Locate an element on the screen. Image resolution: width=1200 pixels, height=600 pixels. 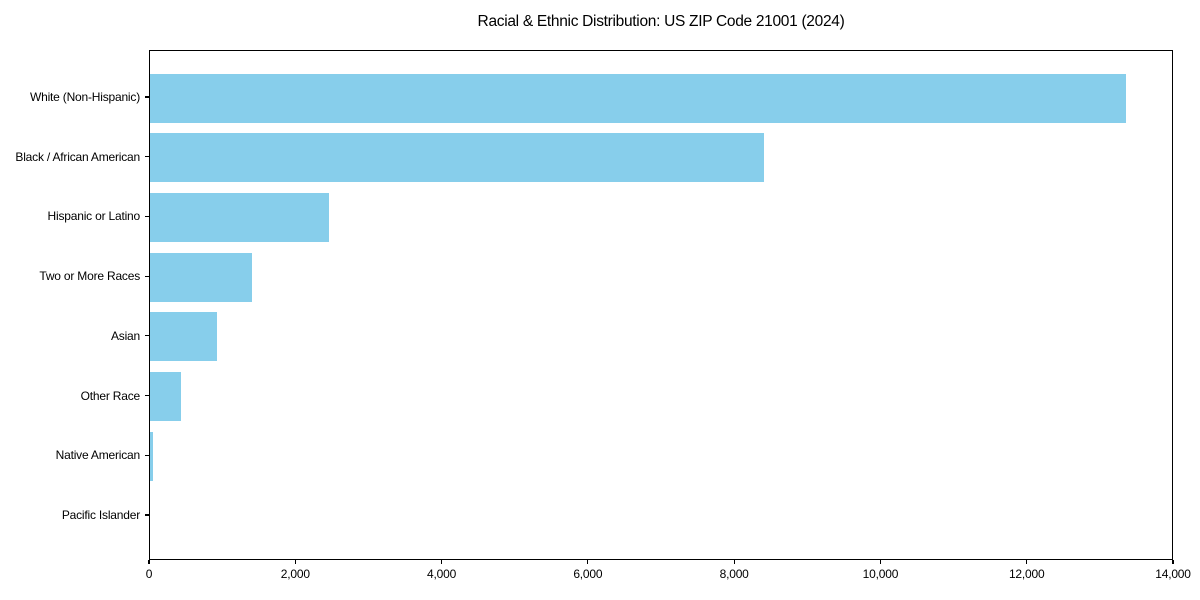
bar-two-or-more-races is located at coordinates (201, 277).